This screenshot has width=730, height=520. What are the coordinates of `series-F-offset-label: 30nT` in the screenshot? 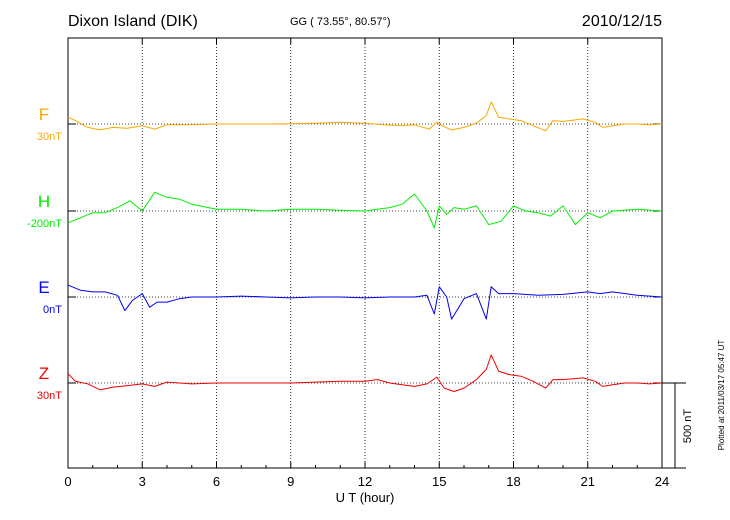 It's located at (49, 137).